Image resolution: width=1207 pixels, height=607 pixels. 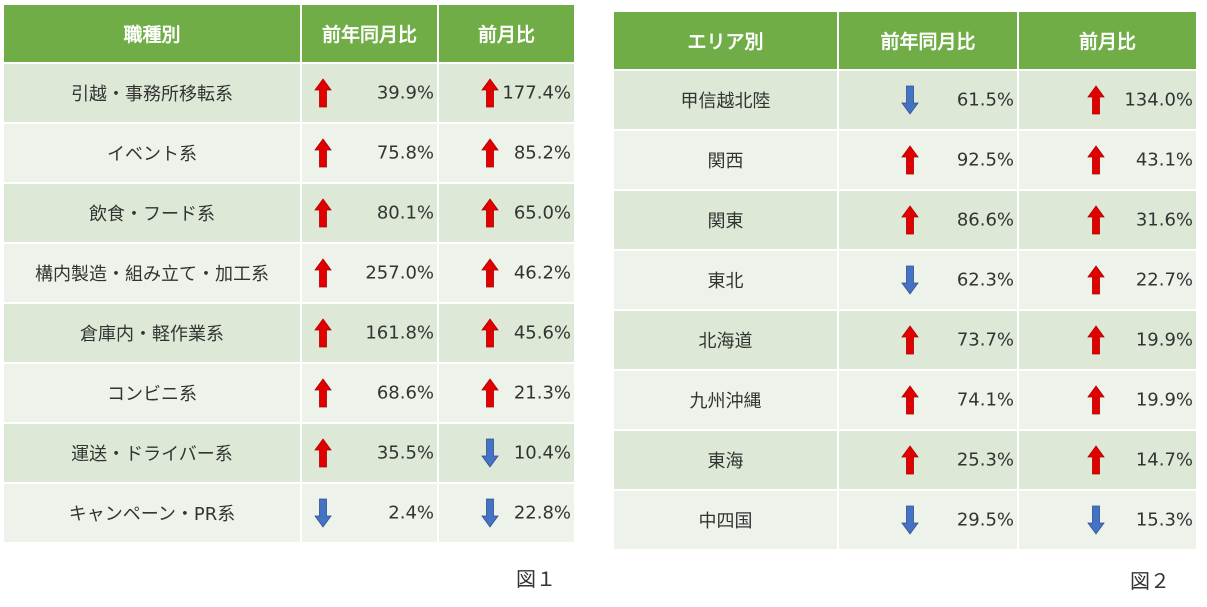 I want to click on row-label: 関西, so click(x=725, y=160).